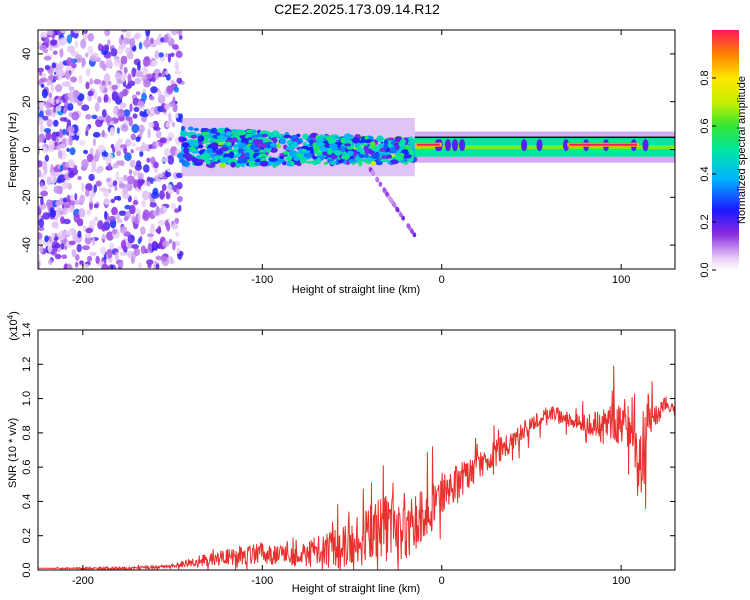 The image size is (750, 600). I want to click on colorbar-tick-label: 0.4, so click(705, 173).